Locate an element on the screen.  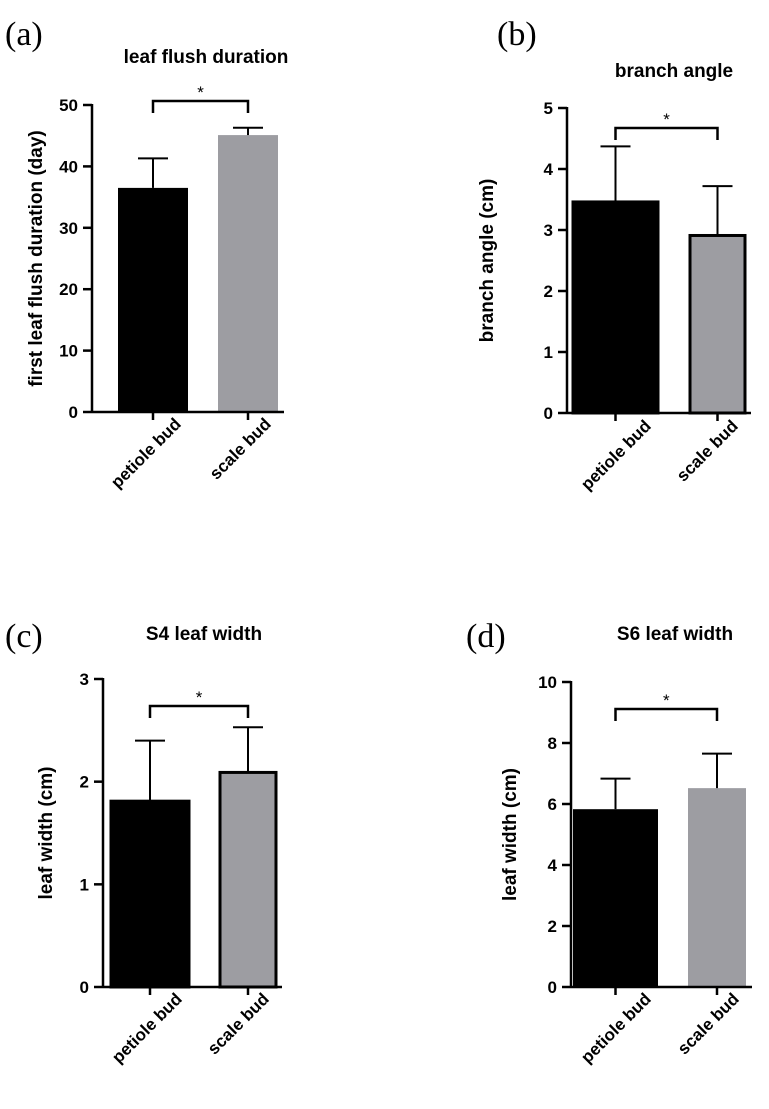
y-tick-label: 5 is located at coordinates (548, 108).